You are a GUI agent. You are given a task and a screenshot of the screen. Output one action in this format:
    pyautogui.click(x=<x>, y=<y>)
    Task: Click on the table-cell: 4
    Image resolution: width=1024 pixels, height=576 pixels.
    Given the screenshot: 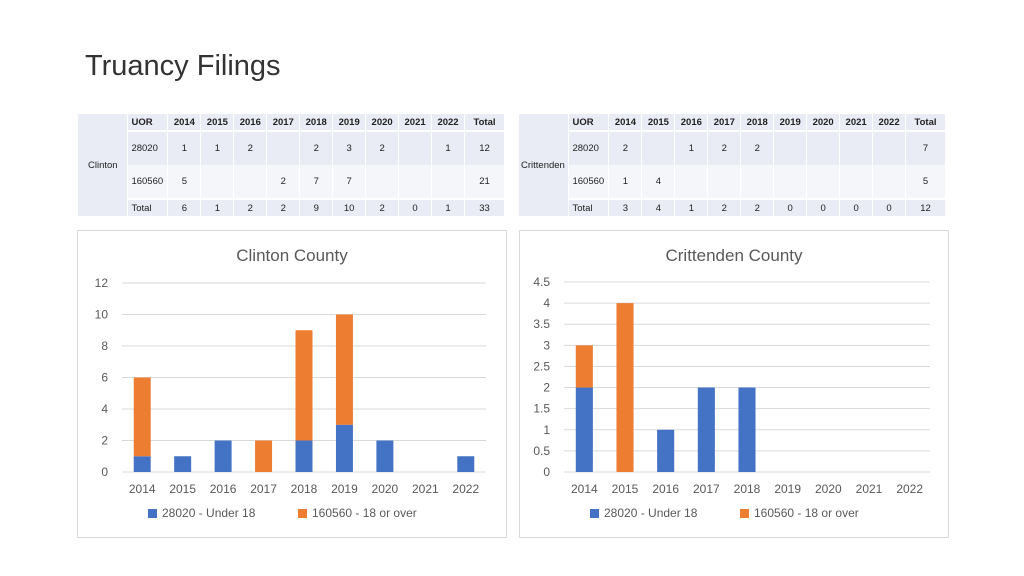 What is the action you would take?
    pyautogui.click(x=658, y=182)
    